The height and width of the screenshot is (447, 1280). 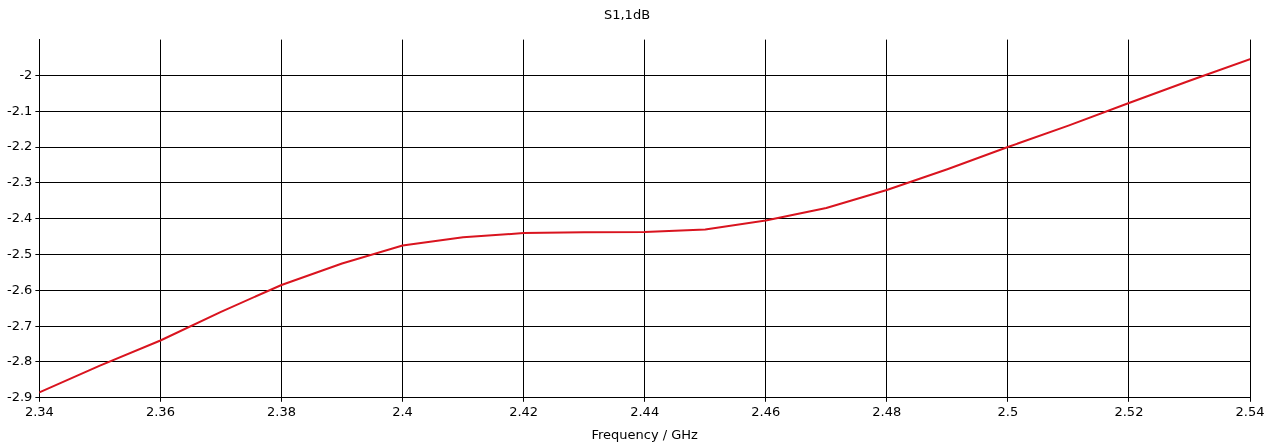 I want to click on y-tick-label: -2.7, so click(x=19, y=325).